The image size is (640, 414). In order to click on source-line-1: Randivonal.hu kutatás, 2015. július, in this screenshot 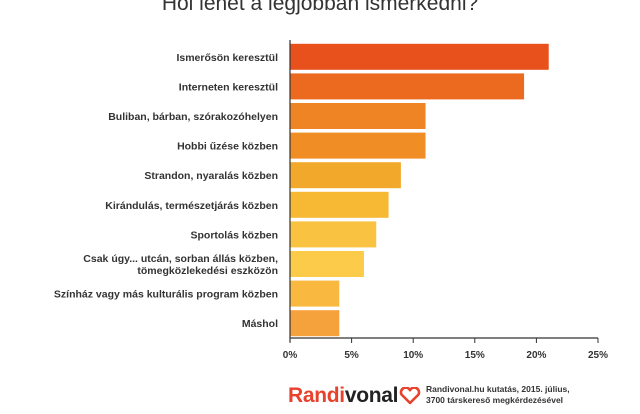, I will do `click(498, 389)`.